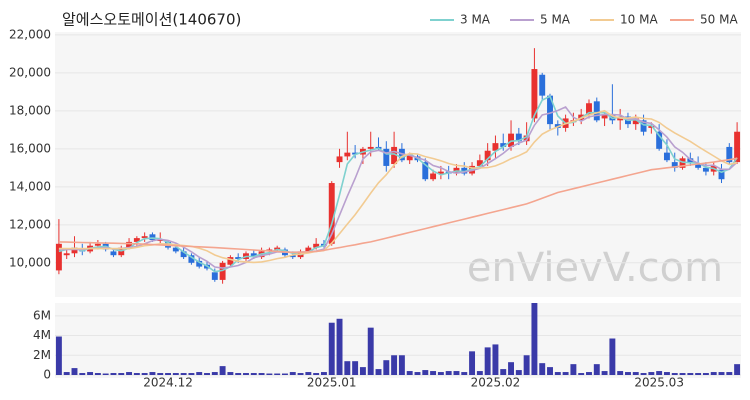 The width and height of the screenshot is (750, 400). Describe the element at coordinates (30, 148) in the screenshot. I see `y-tick-label: 16,000` at that location.